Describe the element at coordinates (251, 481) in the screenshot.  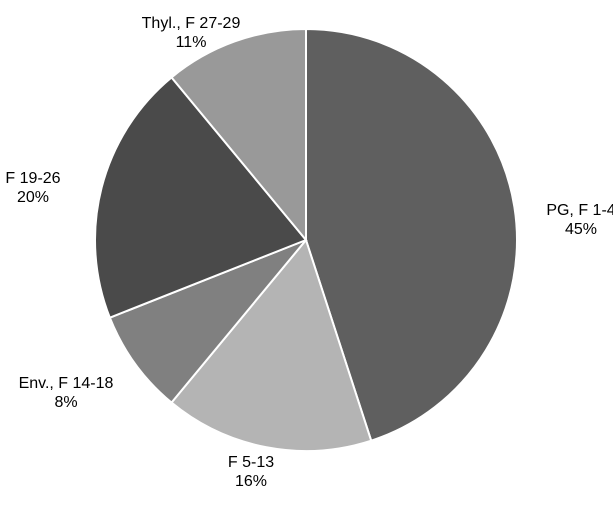
I see `slice-percent: 16%` at that location.